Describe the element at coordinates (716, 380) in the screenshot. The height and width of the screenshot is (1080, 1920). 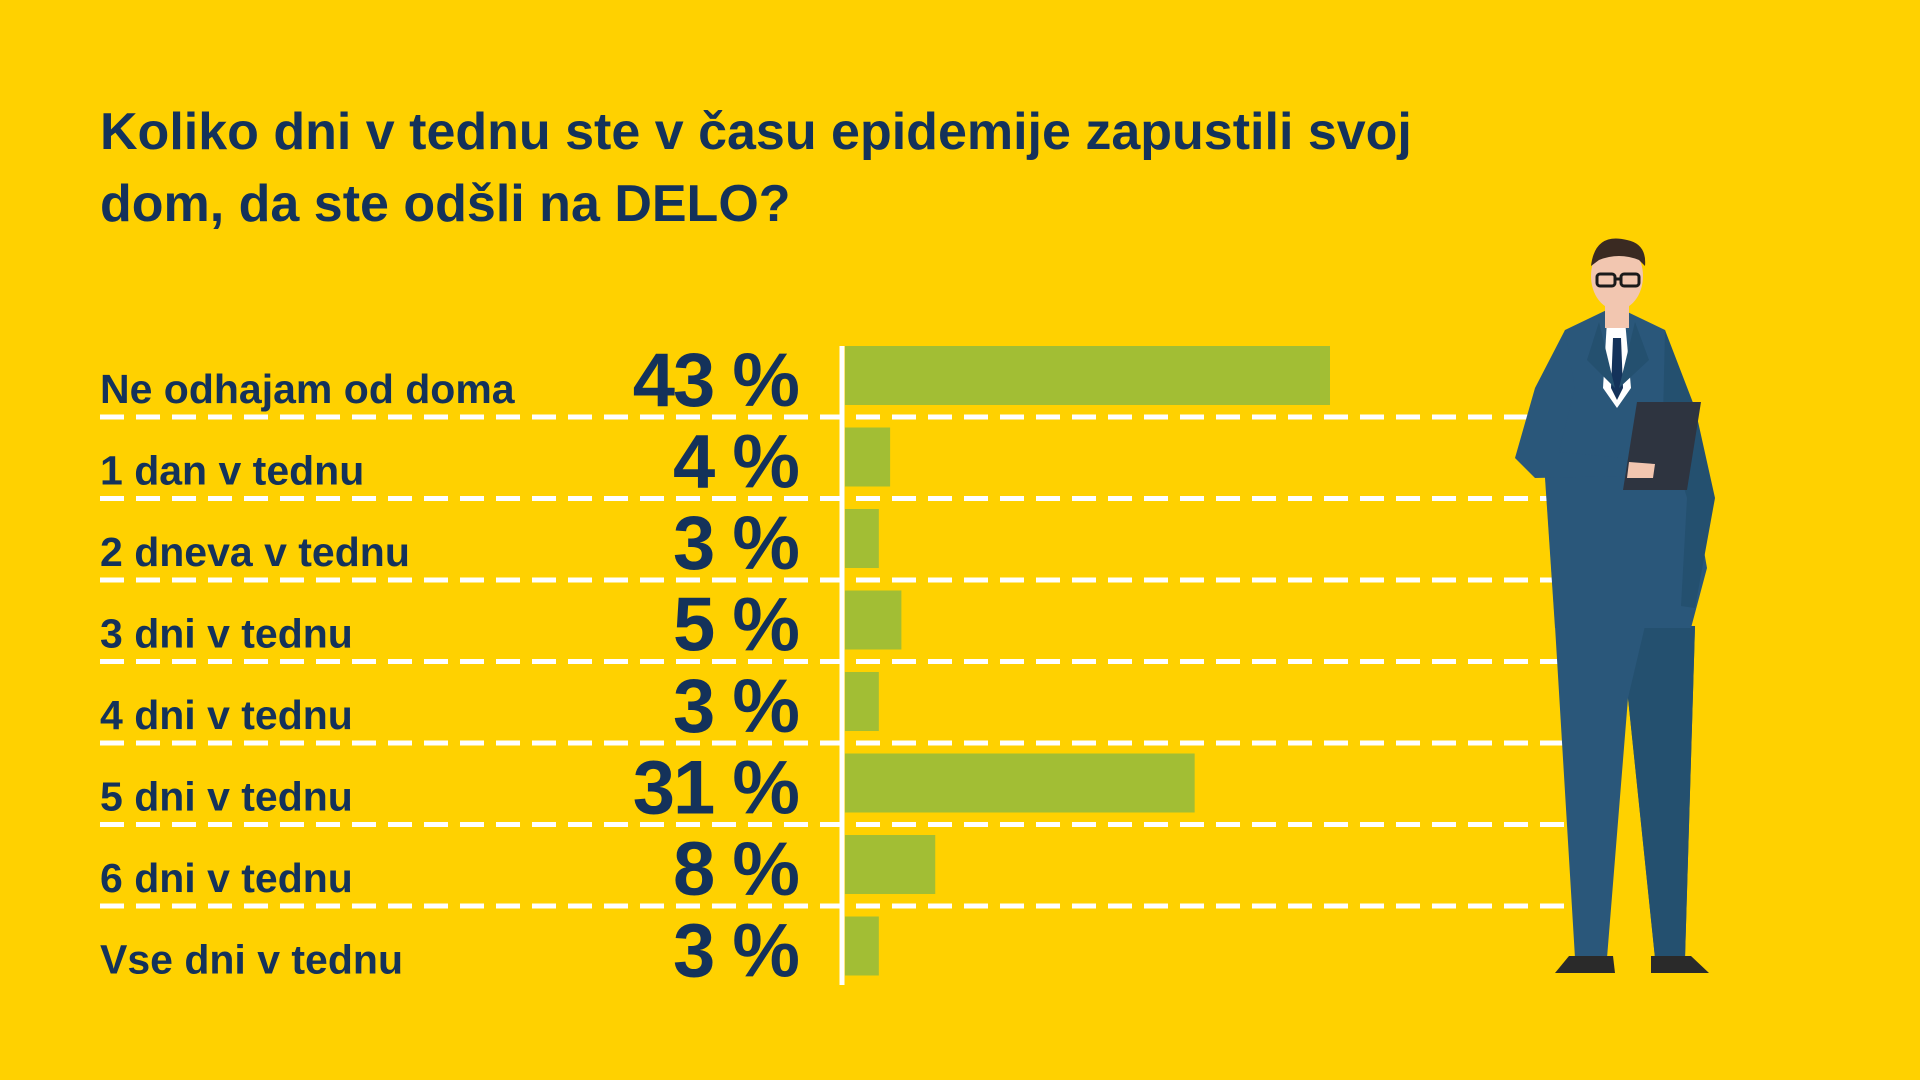
I see `value-label: 43 %` at that location.